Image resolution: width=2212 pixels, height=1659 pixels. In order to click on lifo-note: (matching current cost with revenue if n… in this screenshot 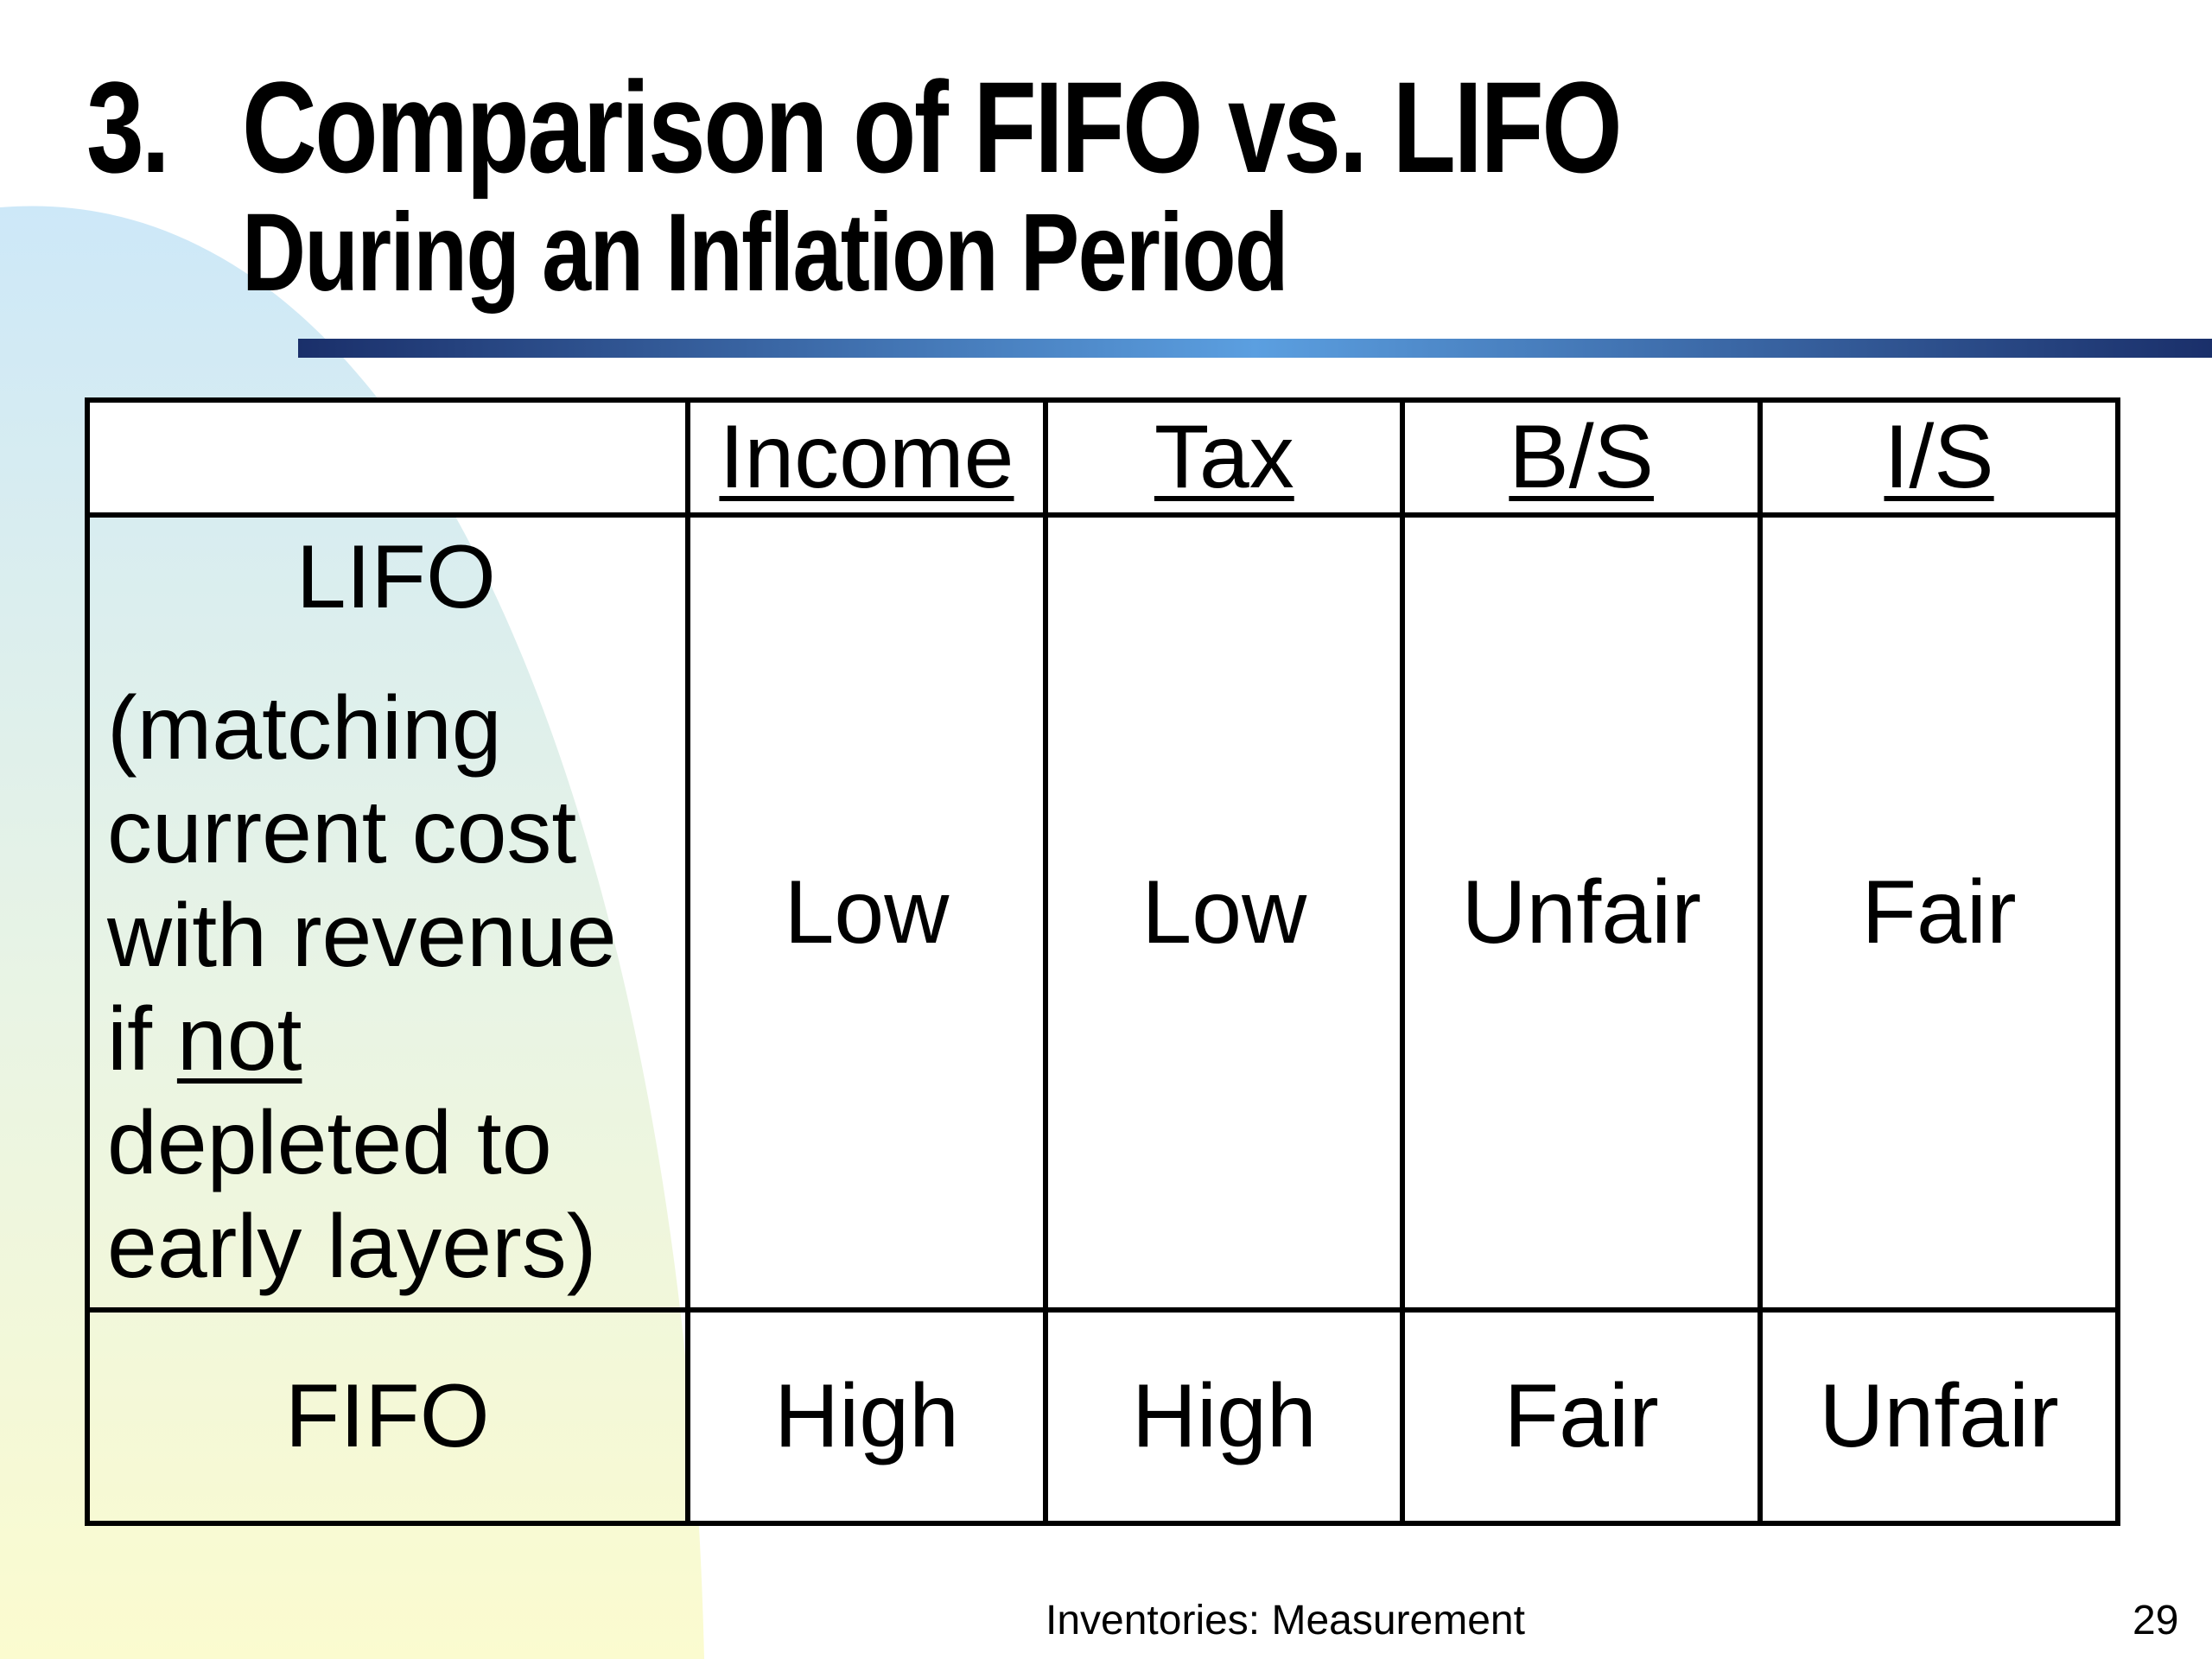, I will do `click(396, 988)`.